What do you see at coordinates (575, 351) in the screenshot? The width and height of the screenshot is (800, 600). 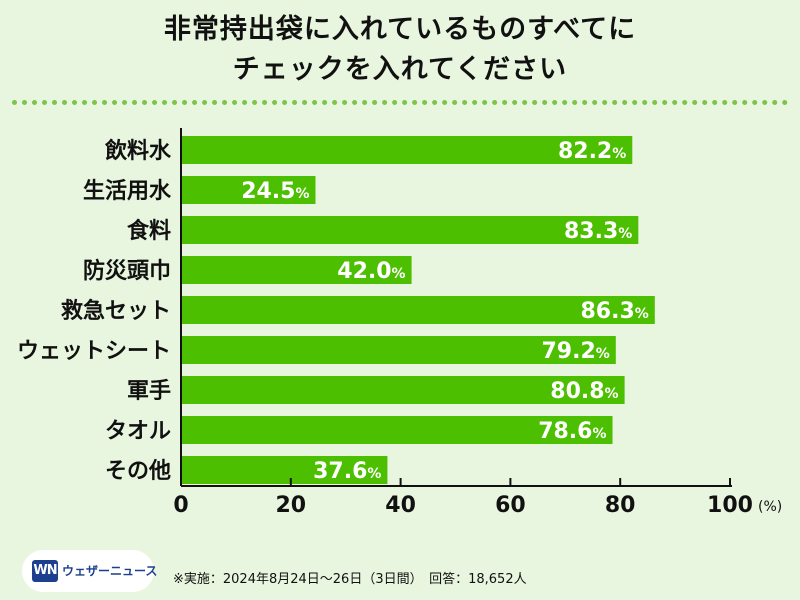 I see `value-label-5: 79.2%` at bounding box center [575, 351].